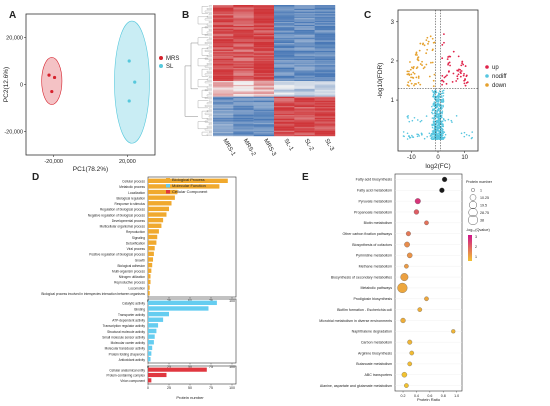 The width and height of the screenshot is (550, 406). What do you see at coordinates (374, 256) in the screenshot?
I see `kegg-category-label: Pyrimidine metabolism` at bounding box center [374, 256].